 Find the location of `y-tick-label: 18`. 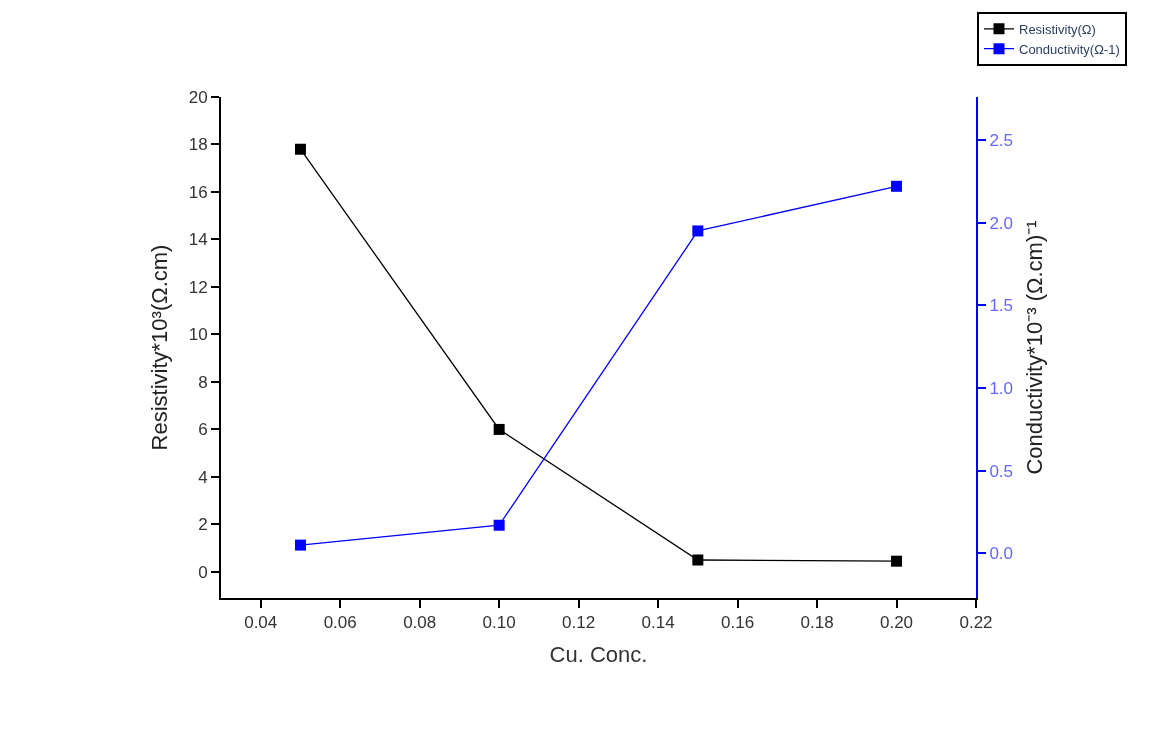

y-tick-label: 18 is located at coordinates (198, 145).